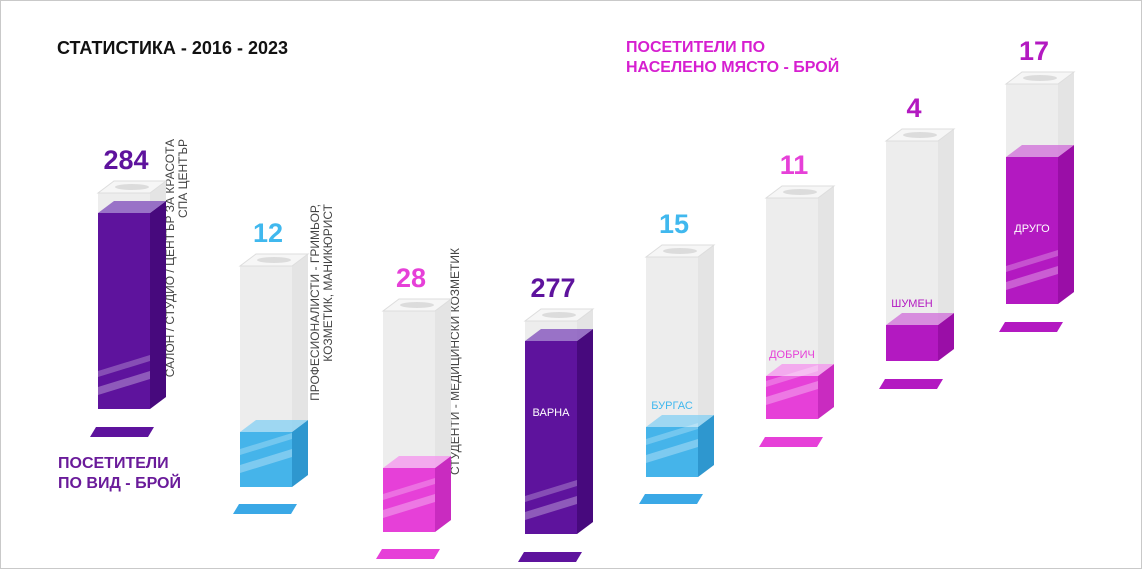  I want to click on bar-group: 12, so click(271, 366).